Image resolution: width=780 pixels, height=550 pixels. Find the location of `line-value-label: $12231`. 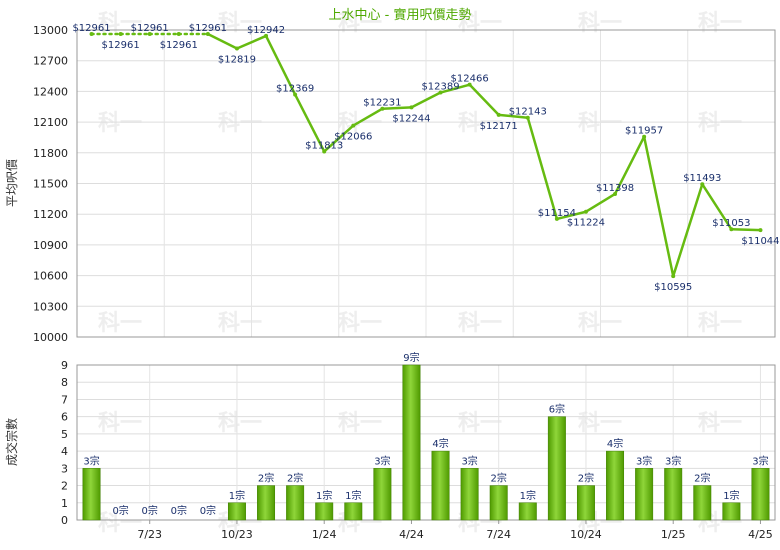

line-value-label: $12231 is located at coordinates (382, 103).